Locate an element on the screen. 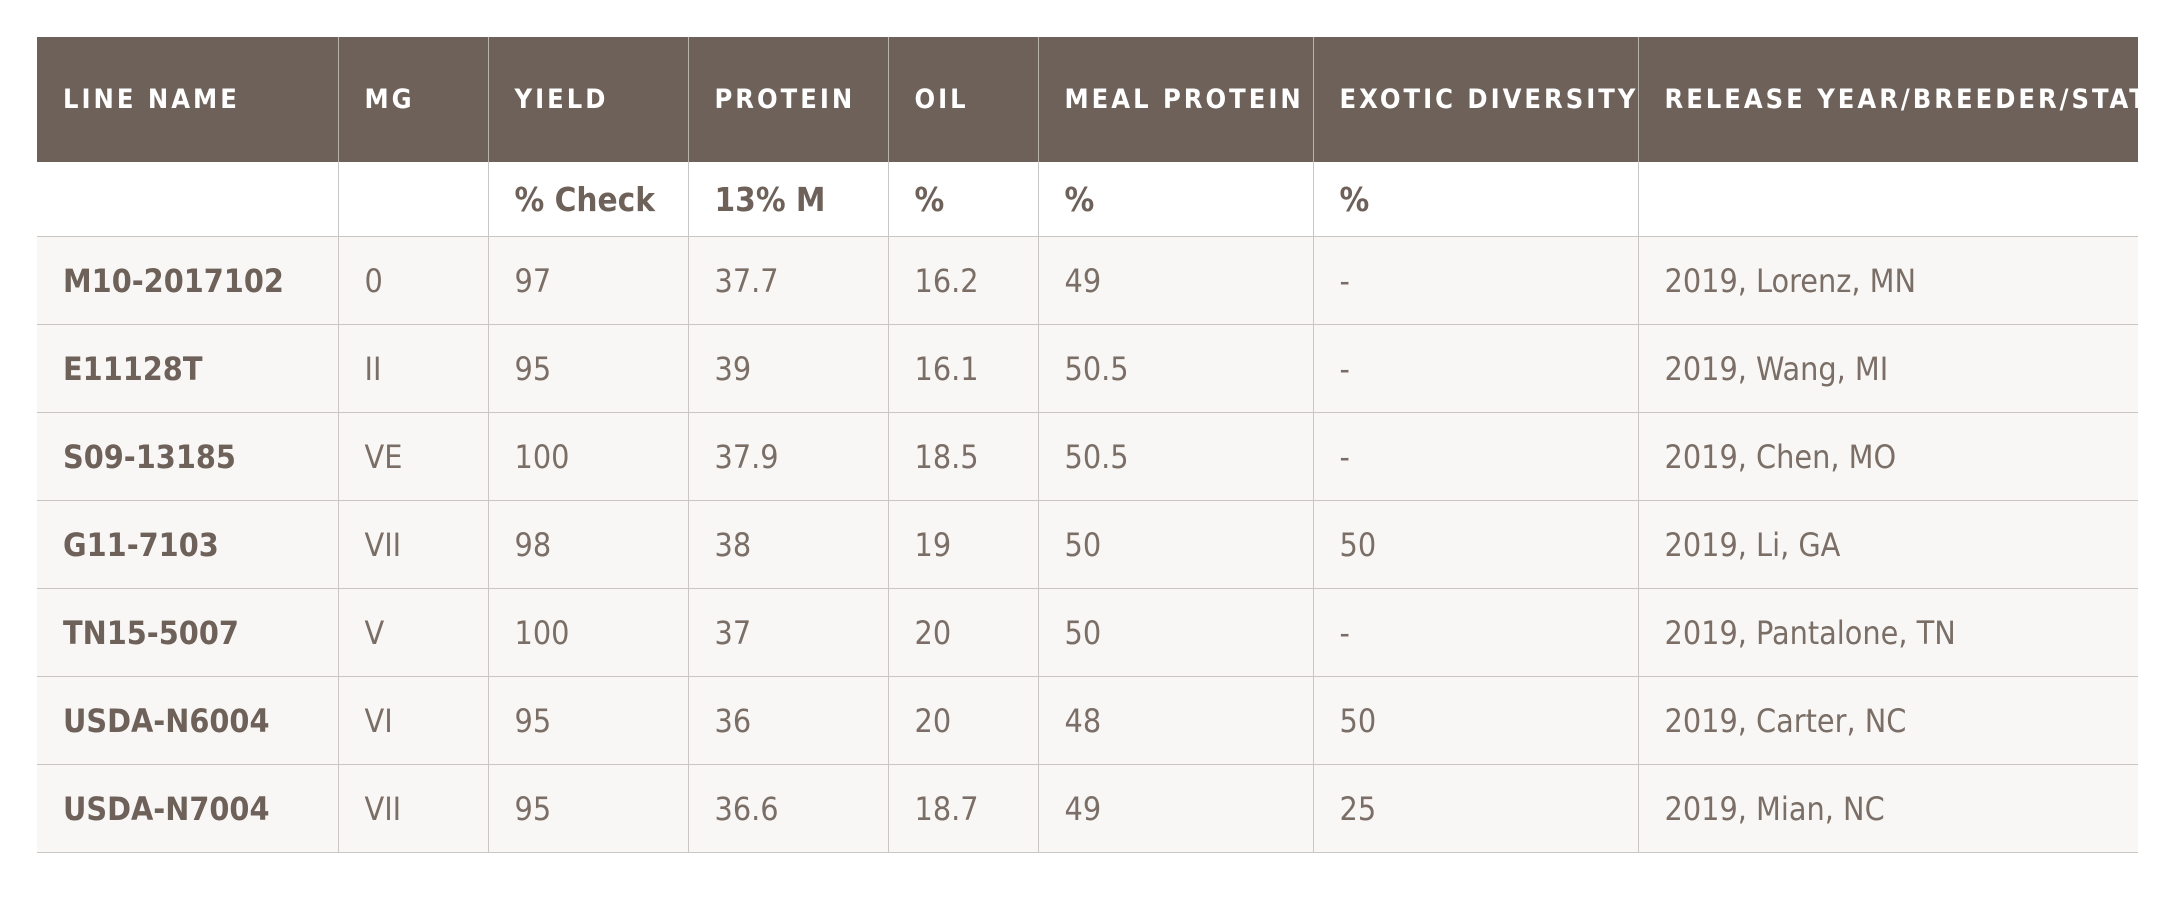 Image resolution: width=2175 pixels, height=900 pixels. release-cell: 2019, Wang, MI is located at coordinates (1888, 368).